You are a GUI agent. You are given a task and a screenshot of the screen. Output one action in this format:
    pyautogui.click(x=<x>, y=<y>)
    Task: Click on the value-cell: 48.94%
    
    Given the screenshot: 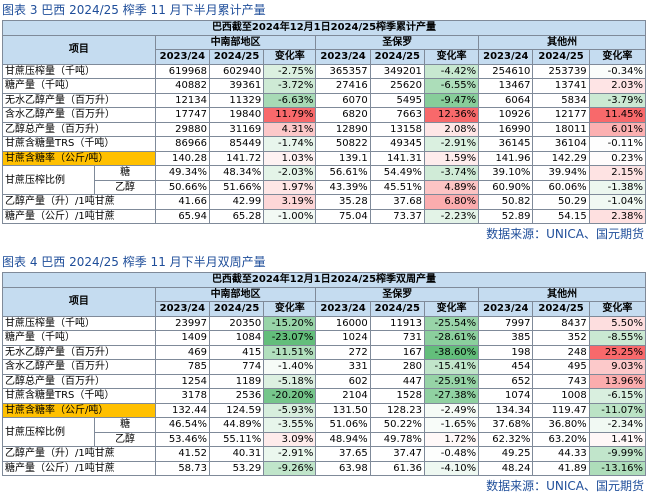 What is the action you would take?
    pyautogui.click(x=343, y=439)
    